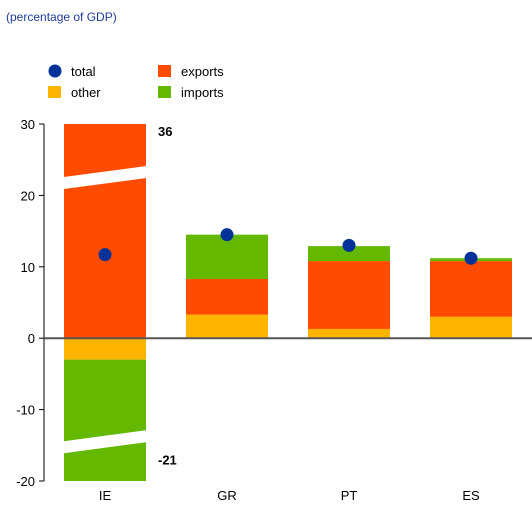  Describe the element at coordinates (227, 235) in the screenshot. I see `total-dot-GR` at that location.